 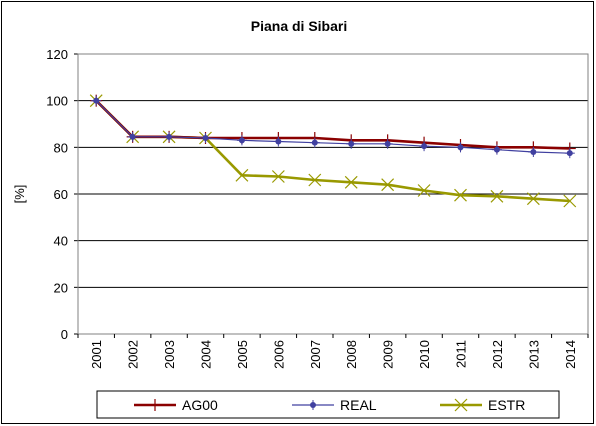 I want to click on chart-title: Piana di Sibari, so click(x=299, y=26).